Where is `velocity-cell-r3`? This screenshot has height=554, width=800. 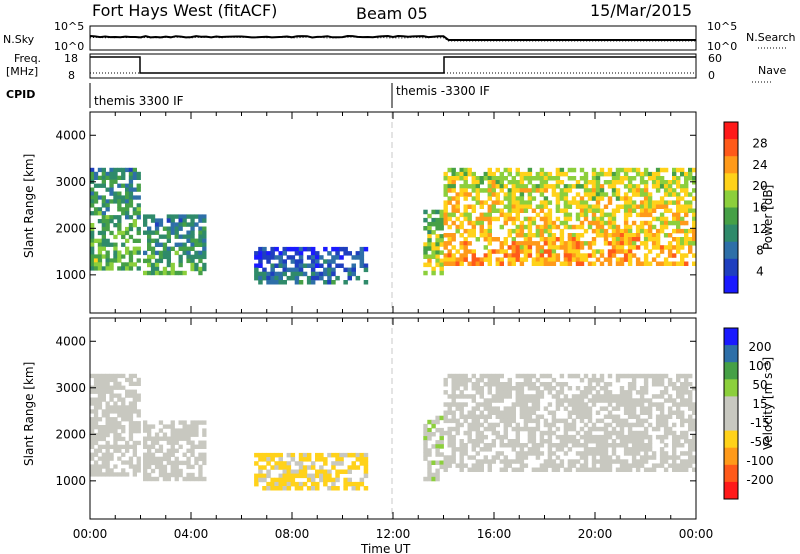 velocity-cell-r3 is located at coordinates (437, 418).